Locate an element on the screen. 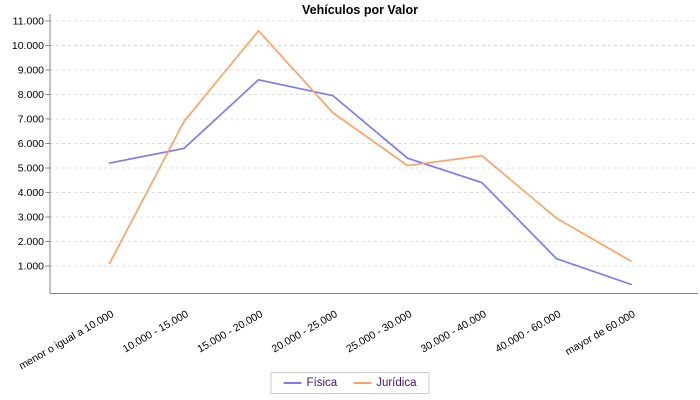 The width and height of the screenshot is (700, 400). x-axis-label: menor o igual a 10.000 is located at coordinates (66, 339).